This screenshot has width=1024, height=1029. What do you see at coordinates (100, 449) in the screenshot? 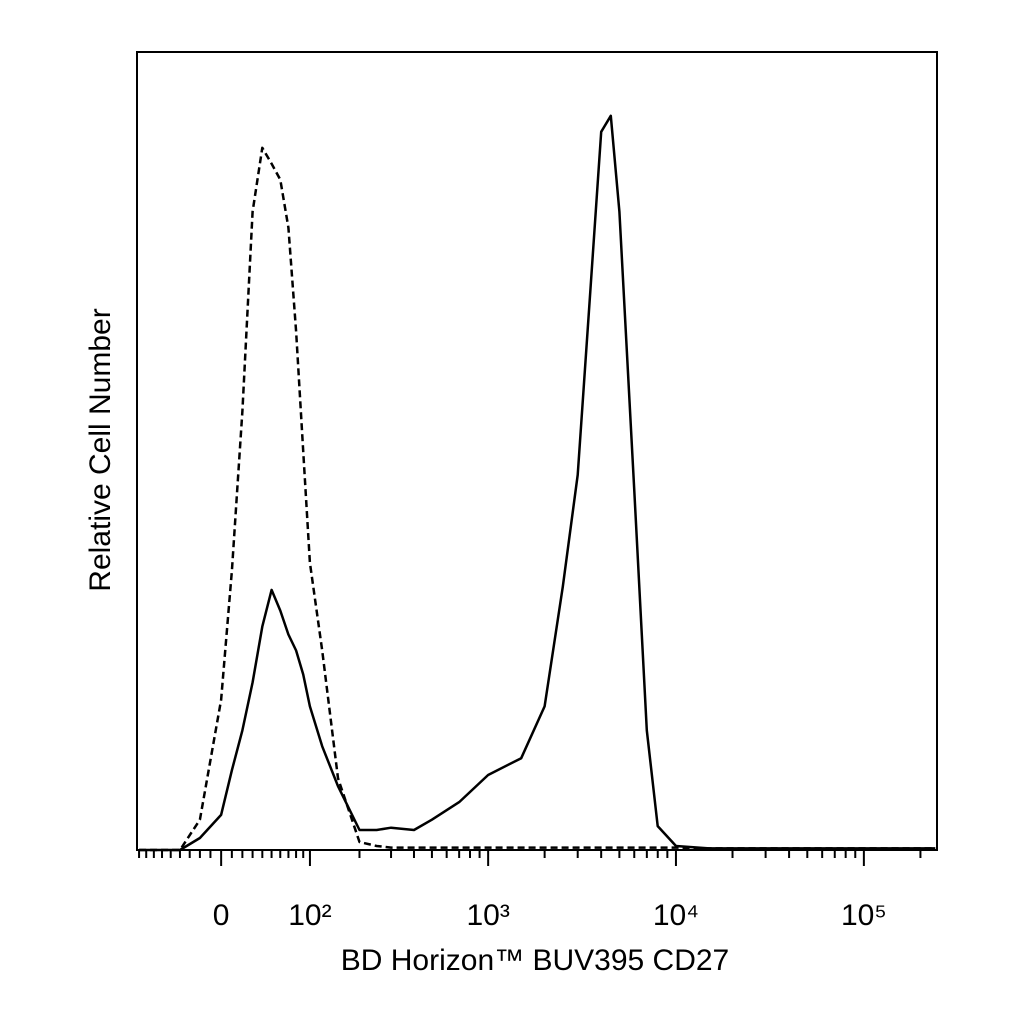
I see `y-axis-title: Relative Cell Number` at bounding box center [100, 449].